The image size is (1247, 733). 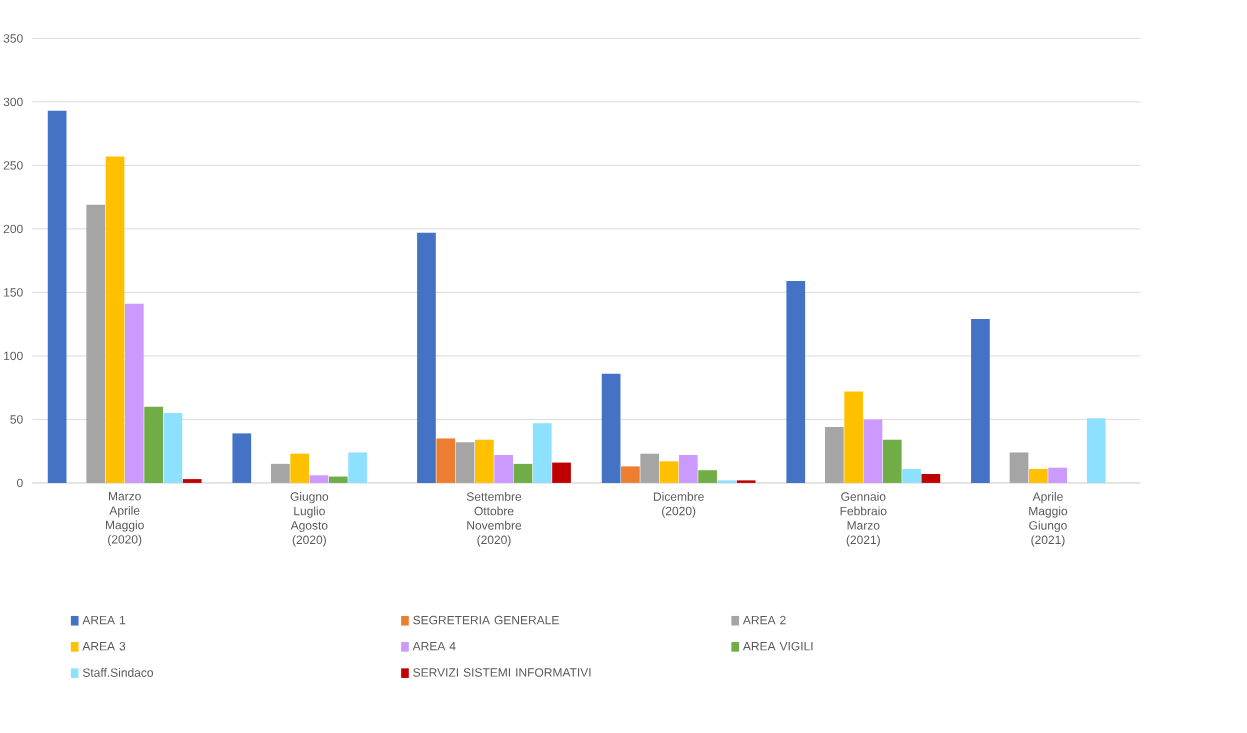 What do you see at coordinates (434, 646) in the screenshot?
I see `legend-label: AREA 4` at bounding box center [434, 646].